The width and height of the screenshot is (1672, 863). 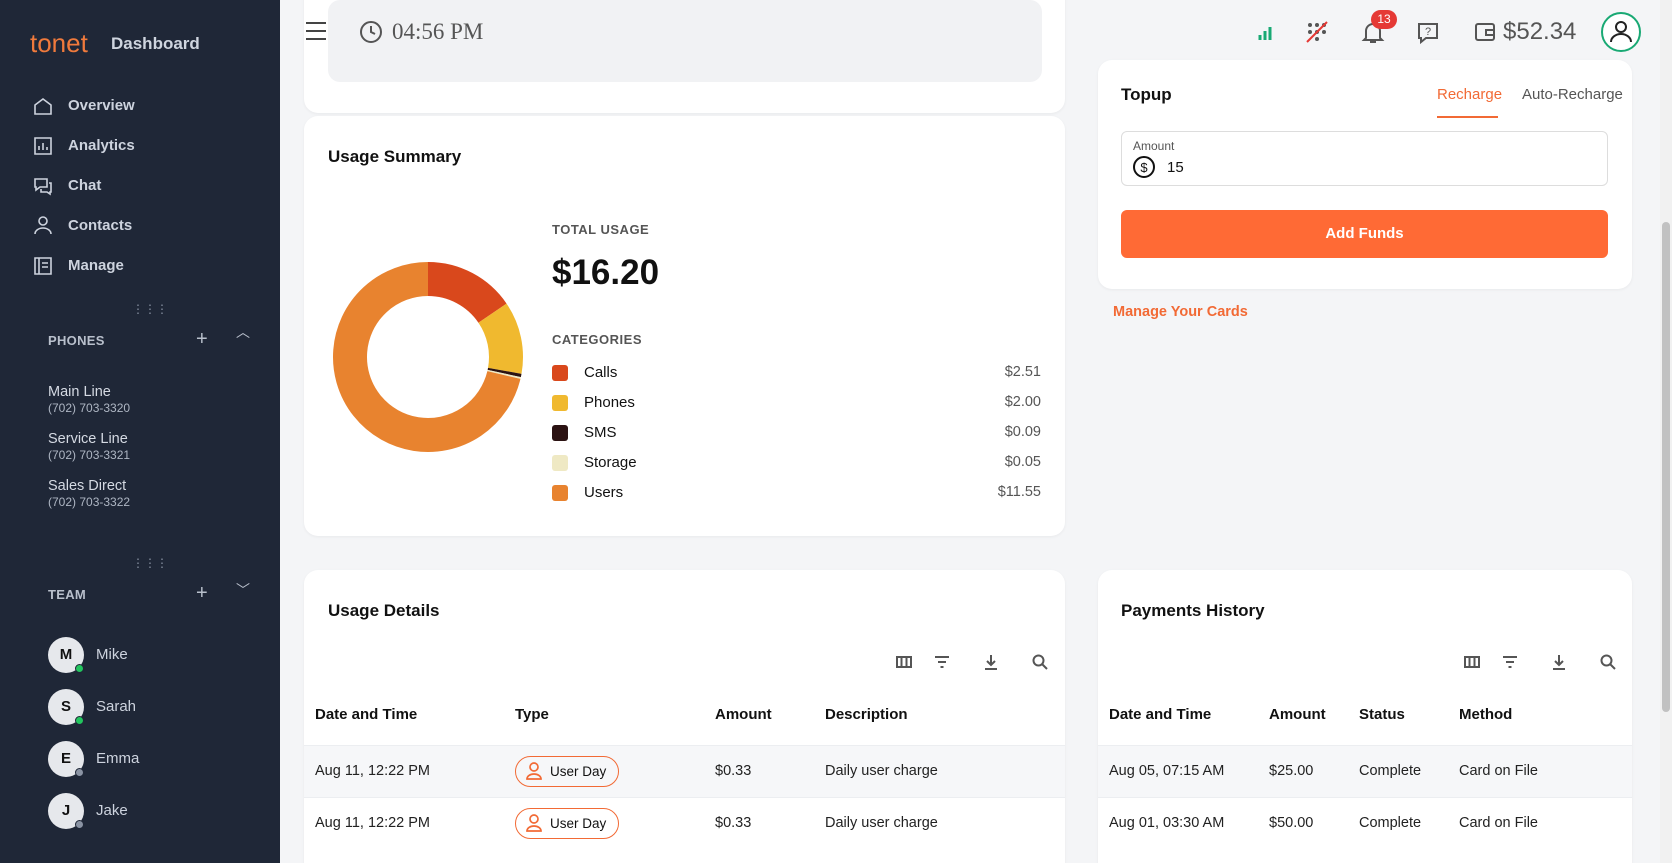 I want to click on add-phone: +, so click(x=202, y=339).